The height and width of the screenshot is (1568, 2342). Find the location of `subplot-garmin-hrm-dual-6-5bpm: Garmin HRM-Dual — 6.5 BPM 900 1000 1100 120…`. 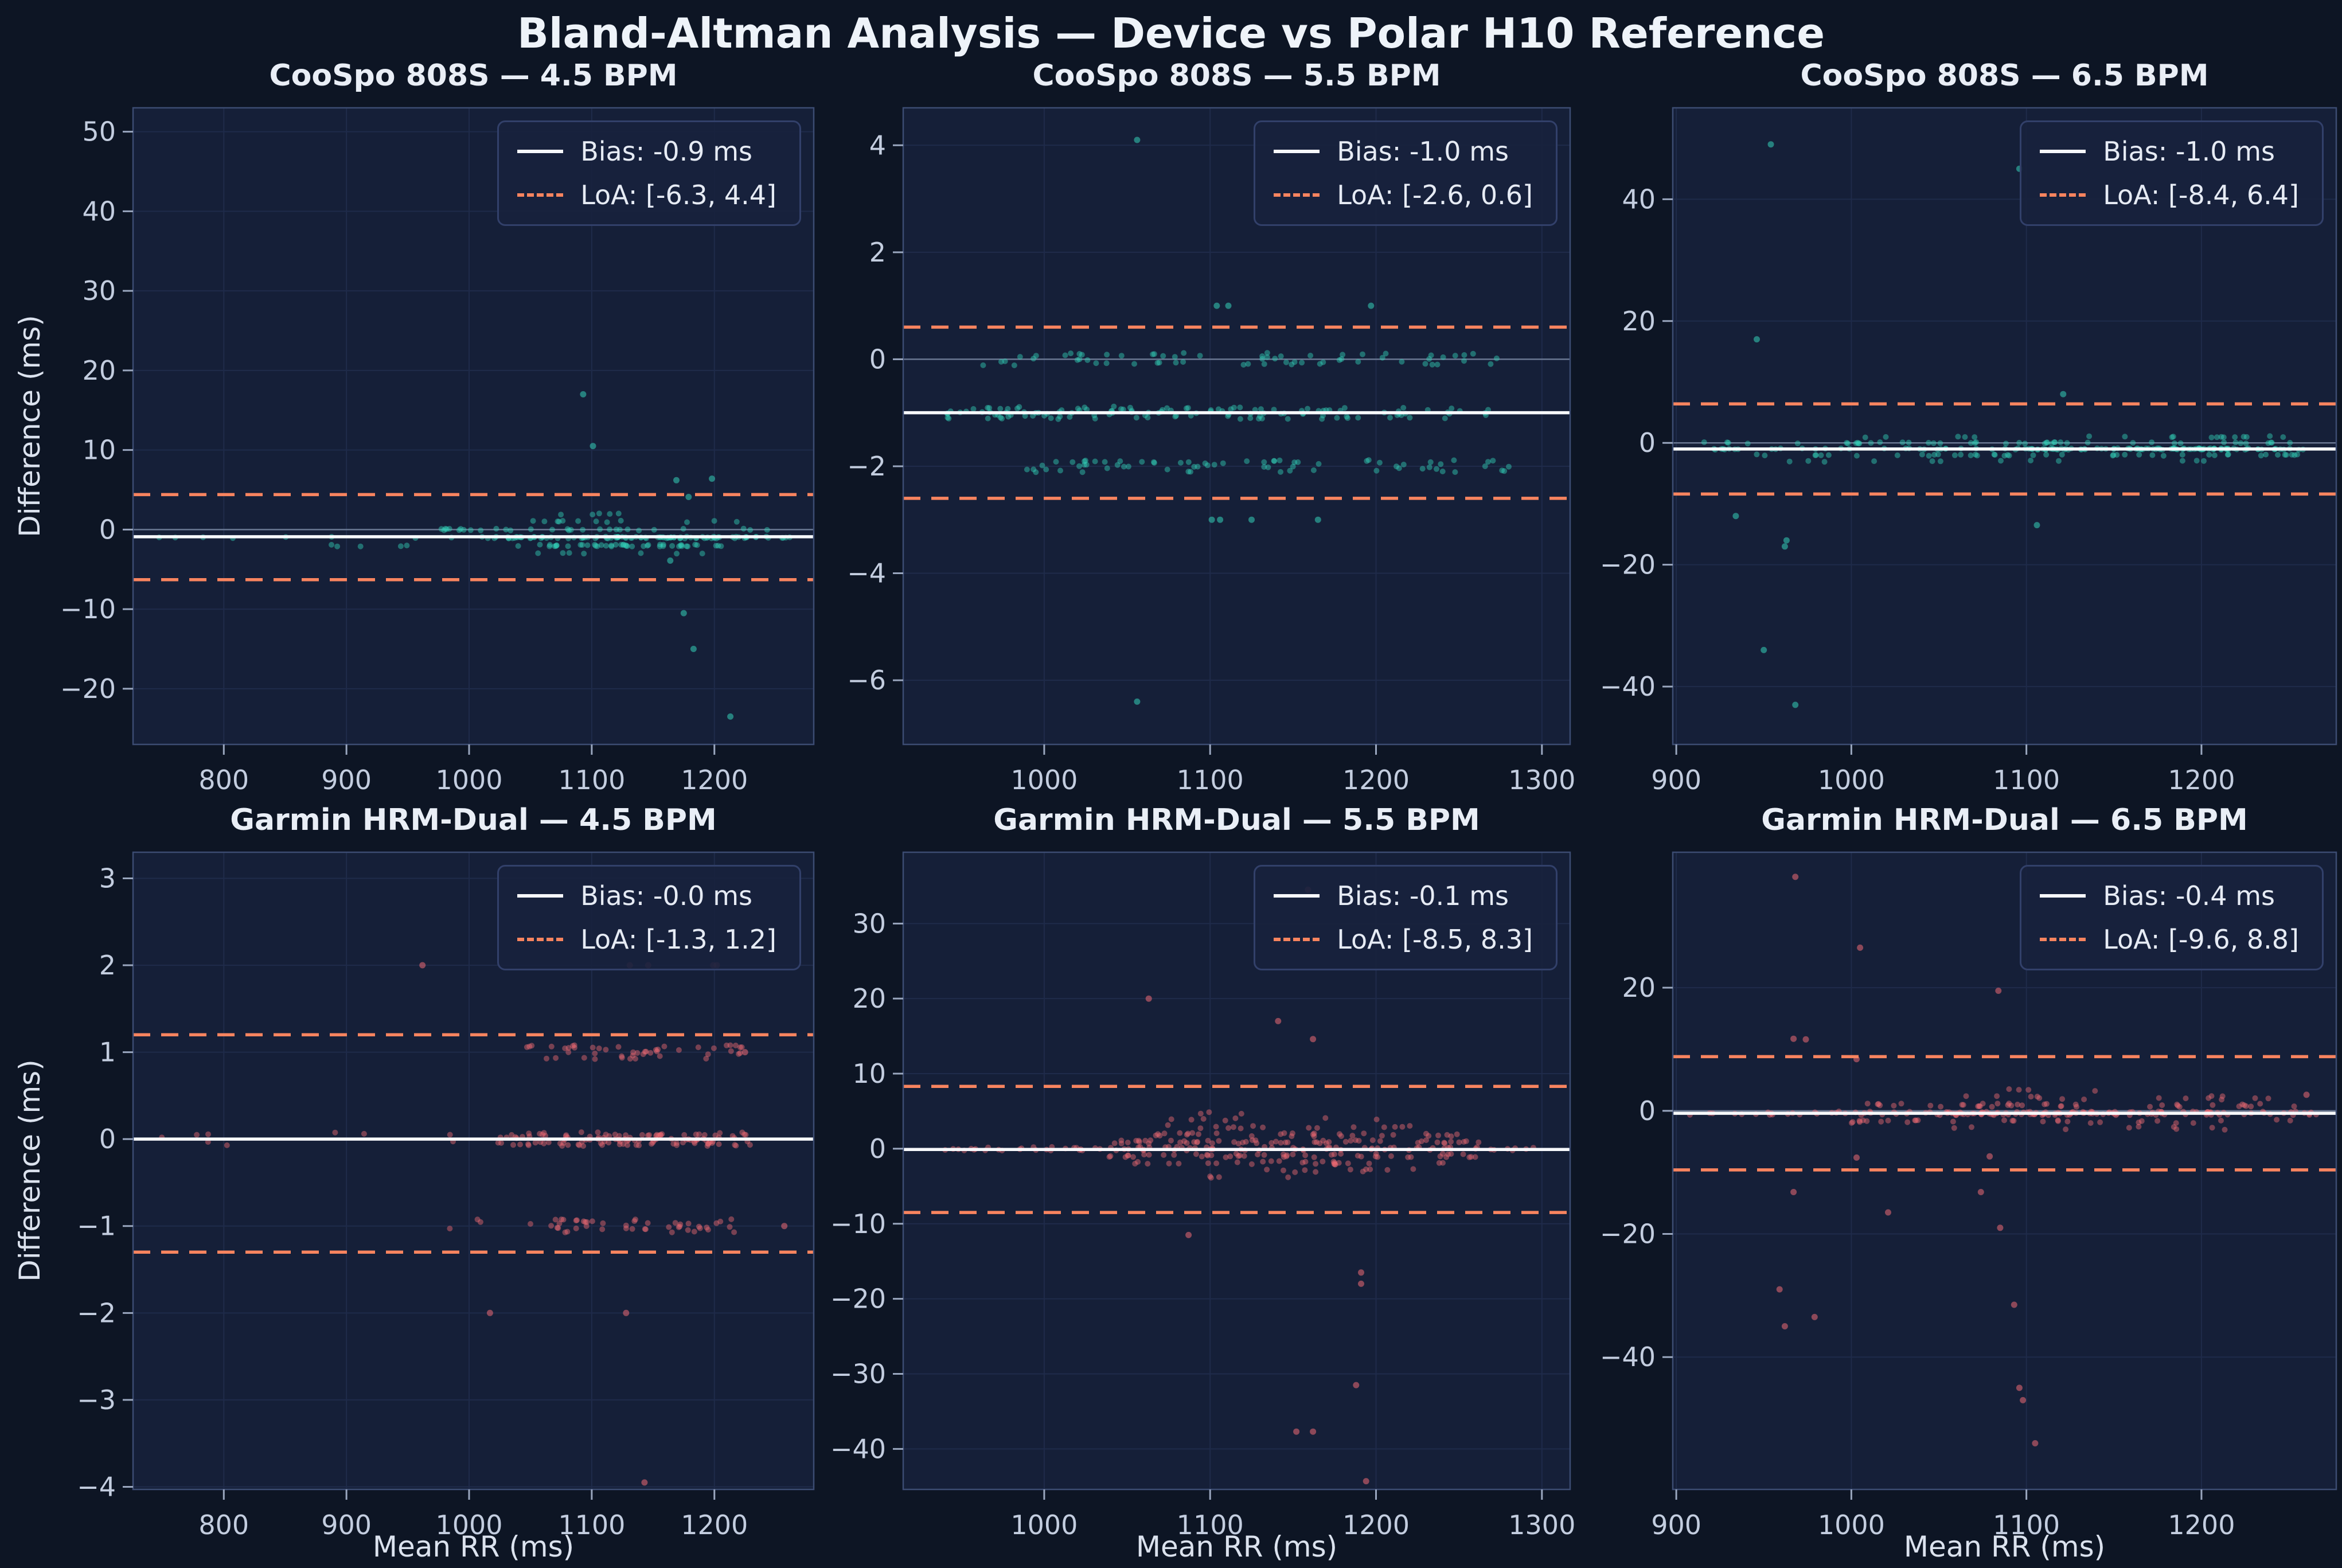

subplot-garmin-hrm-dual-6-5bpm: Garmin HRM-Dual — 6.5 BPM 900 1000 1100 120… is located at coordinates (1968, 1171).